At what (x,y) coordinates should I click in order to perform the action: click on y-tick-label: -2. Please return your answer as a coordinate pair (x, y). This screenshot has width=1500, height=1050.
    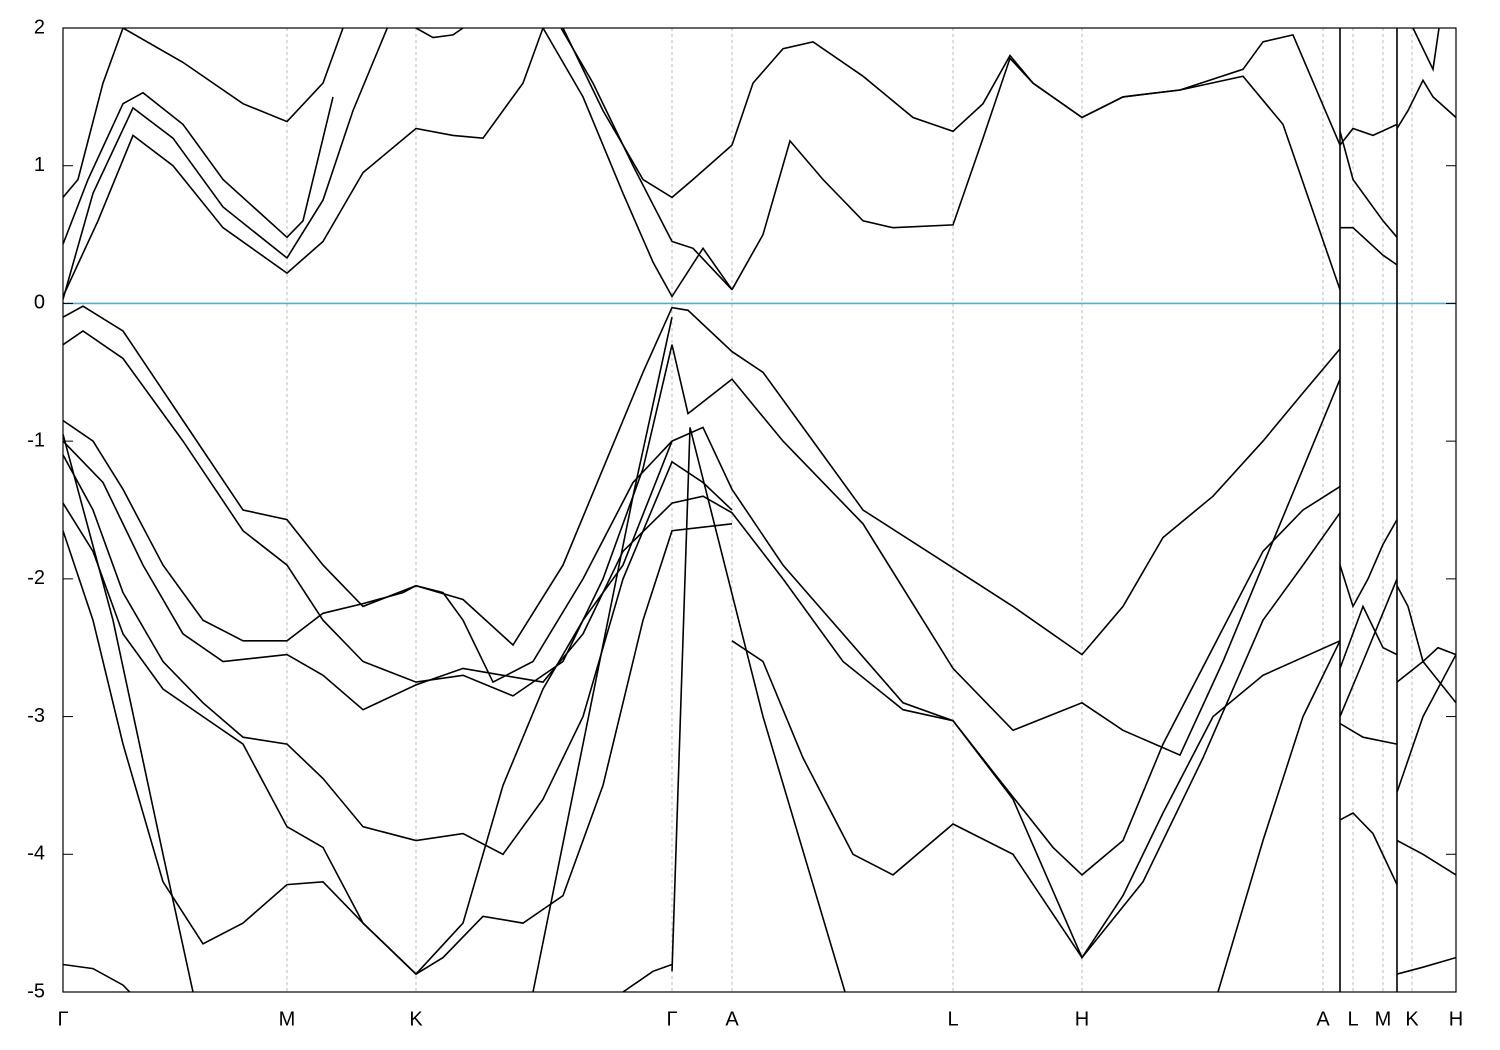
    Looking at the image, I should click on (36, 578).